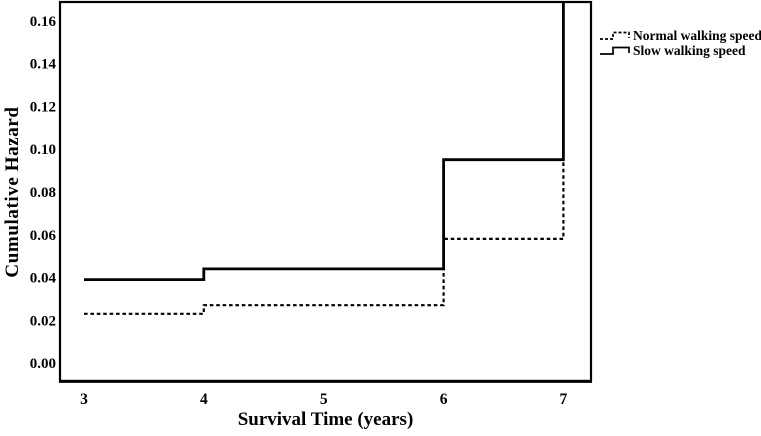  What do you see at coordinates (84, 399) in the screenshot?
I see `x-tick-label: 3` at bounding box center [84, 399].